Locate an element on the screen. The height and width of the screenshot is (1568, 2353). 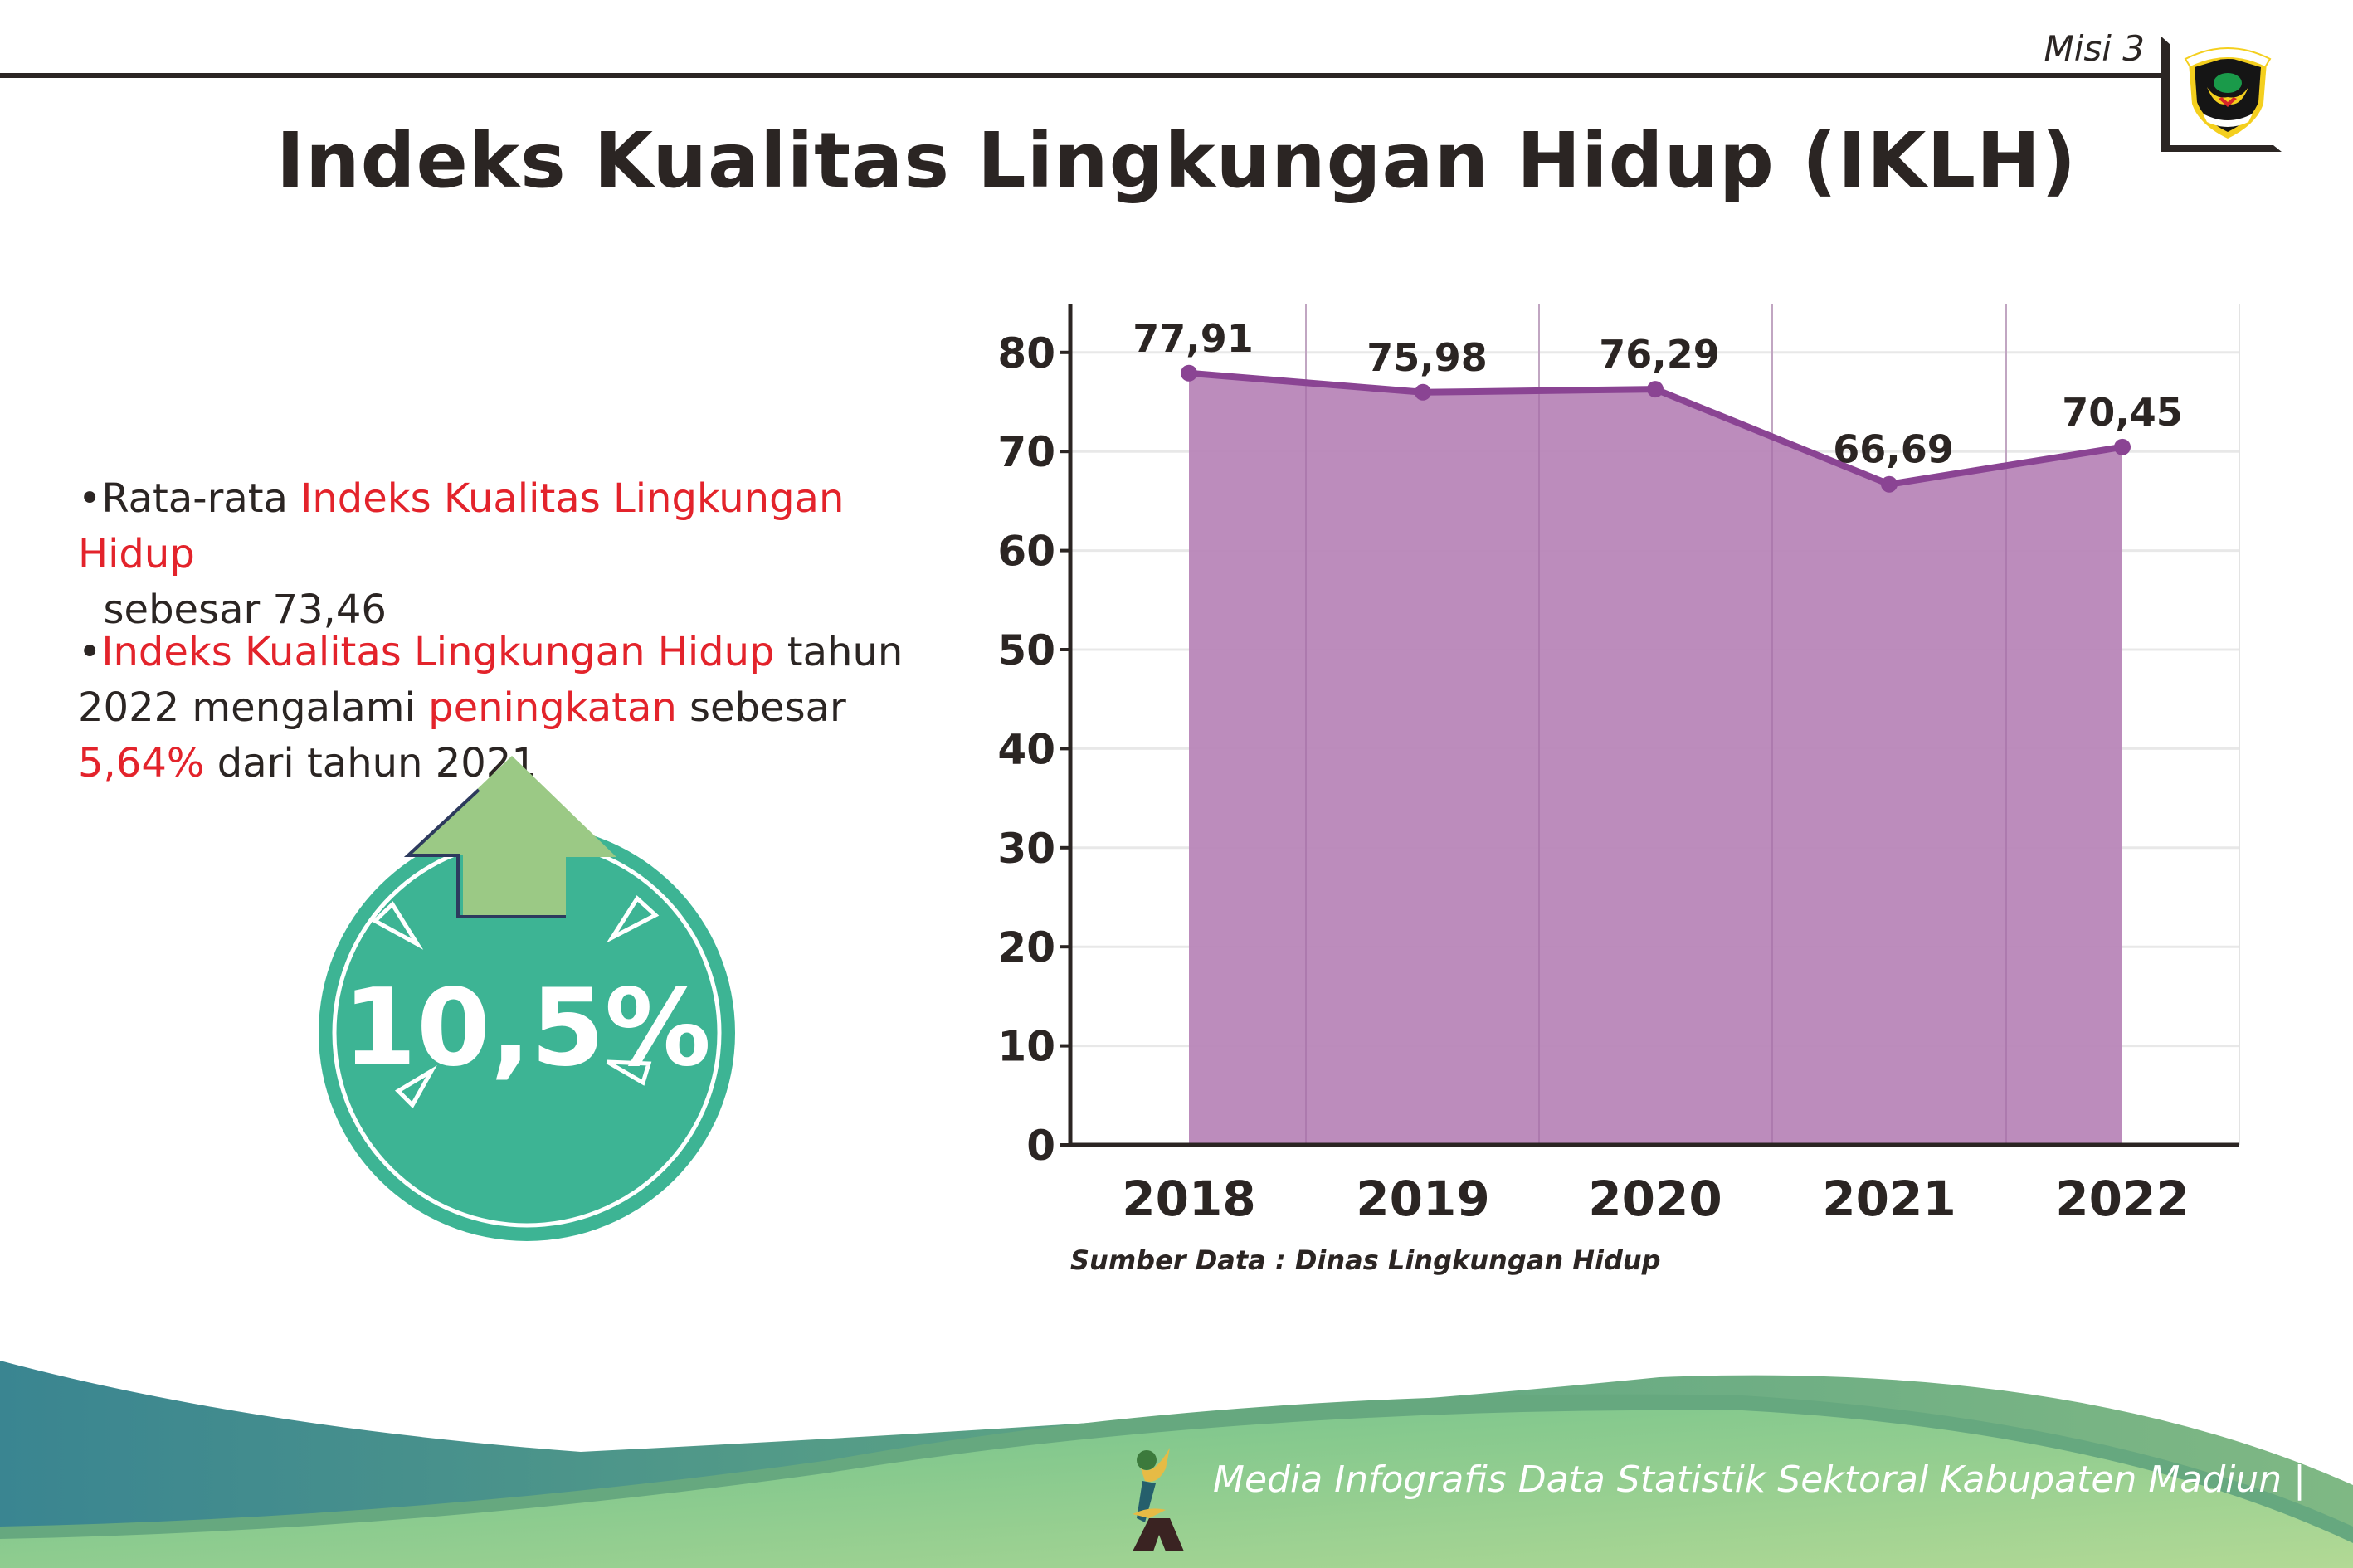
header-rule is located at coordinates (1082, 75).